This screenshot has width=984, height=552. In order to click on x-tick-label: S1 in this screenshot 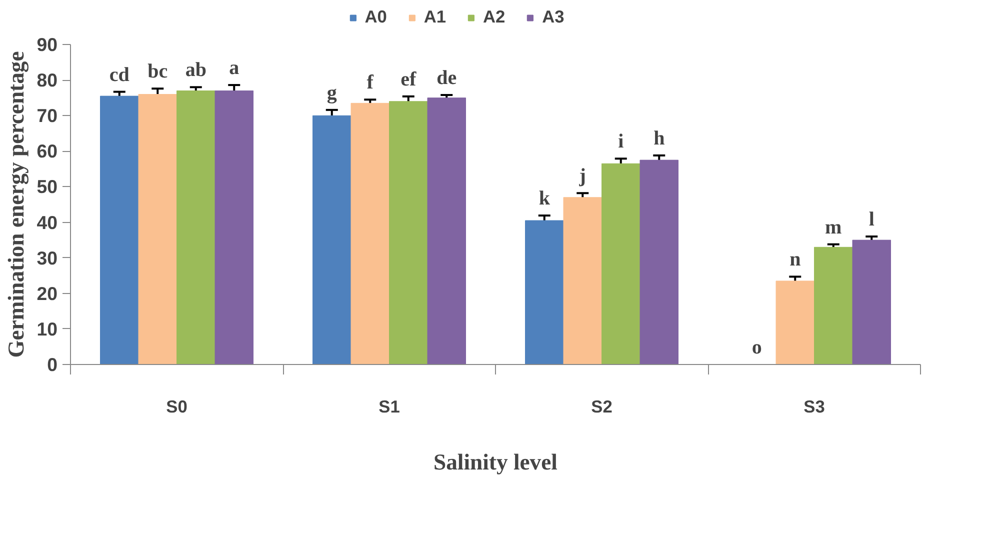, I will do `click(389, 406)`.